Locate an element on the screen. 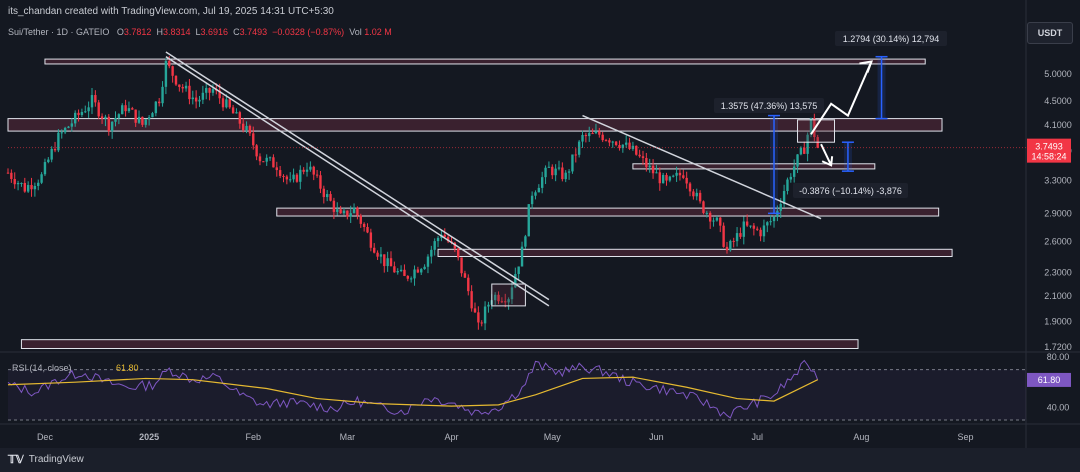  price-tick-label: 4.1000 is located at coordinates (1058, 125).